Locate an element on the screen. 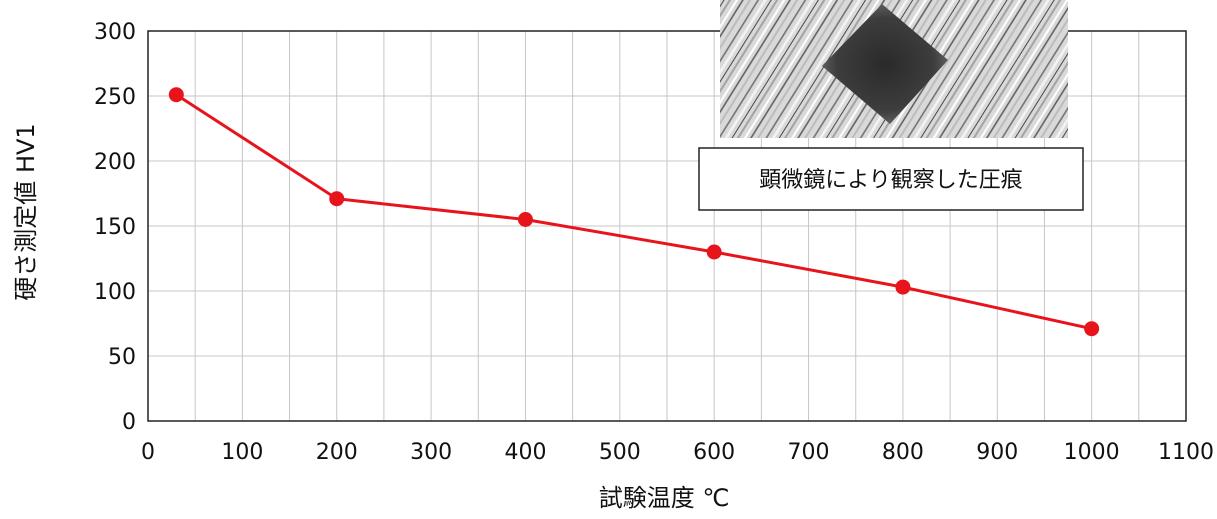  caption-box is located at coordinates (891, 179).